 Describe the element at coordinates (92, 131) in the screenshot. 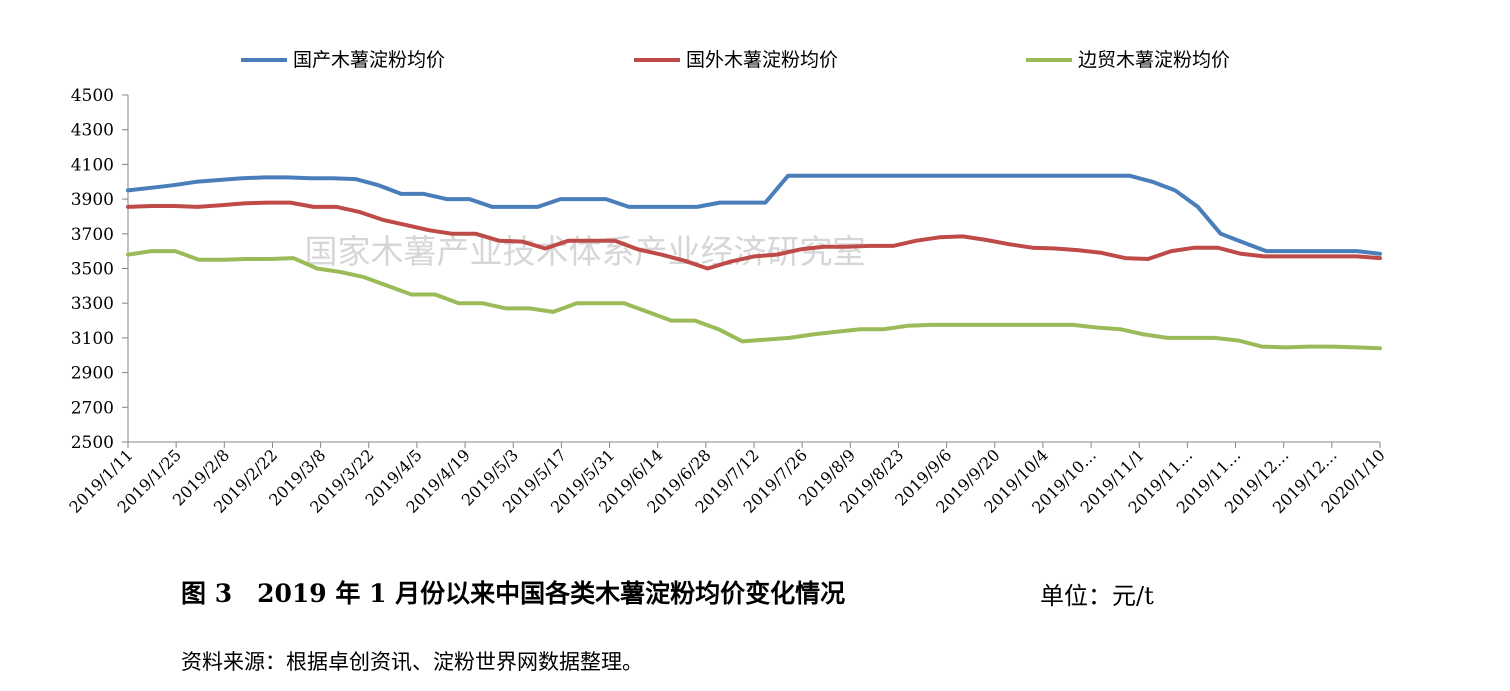

I see `y-tick-label: 4300` at that location.